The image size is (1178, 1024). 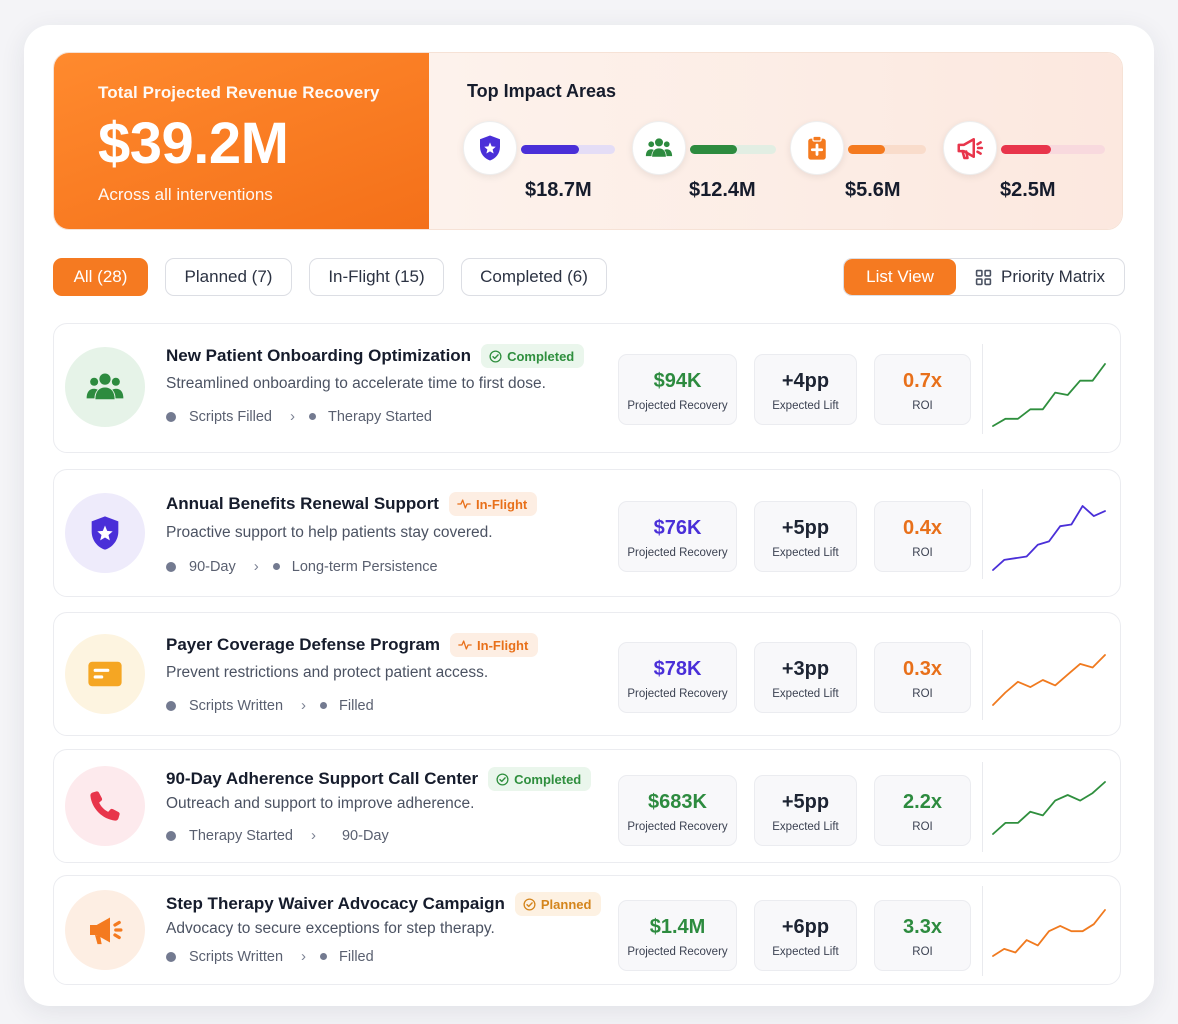 What do you see at coordinates (870, 166) in the screenshot?
I see `impact-area-item: $5.6M` at bounding box center [870, 166].